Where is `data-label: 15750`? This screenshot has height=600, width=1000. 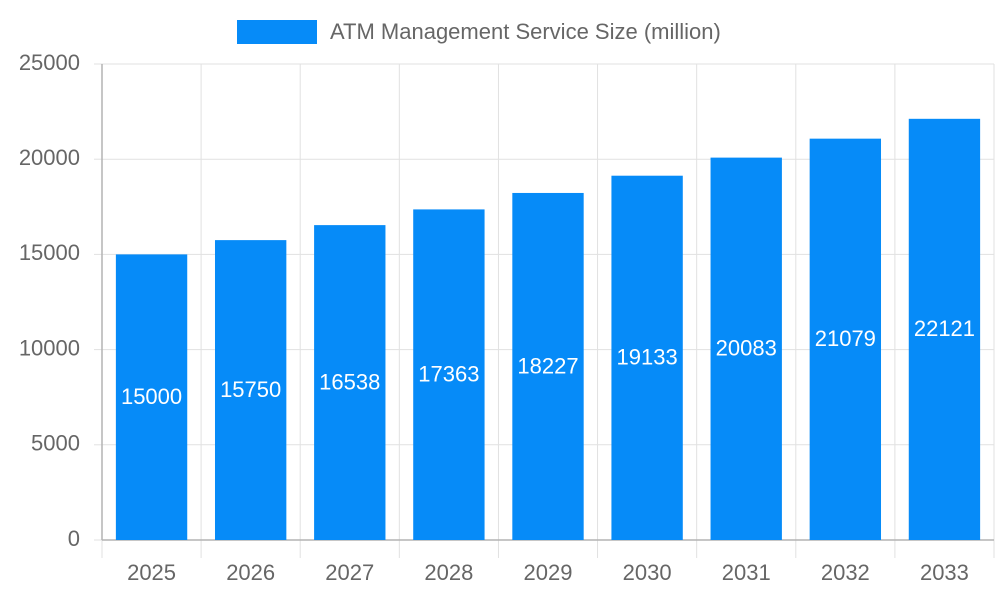 data-label: 15750 is located at coordinates (250, 389).